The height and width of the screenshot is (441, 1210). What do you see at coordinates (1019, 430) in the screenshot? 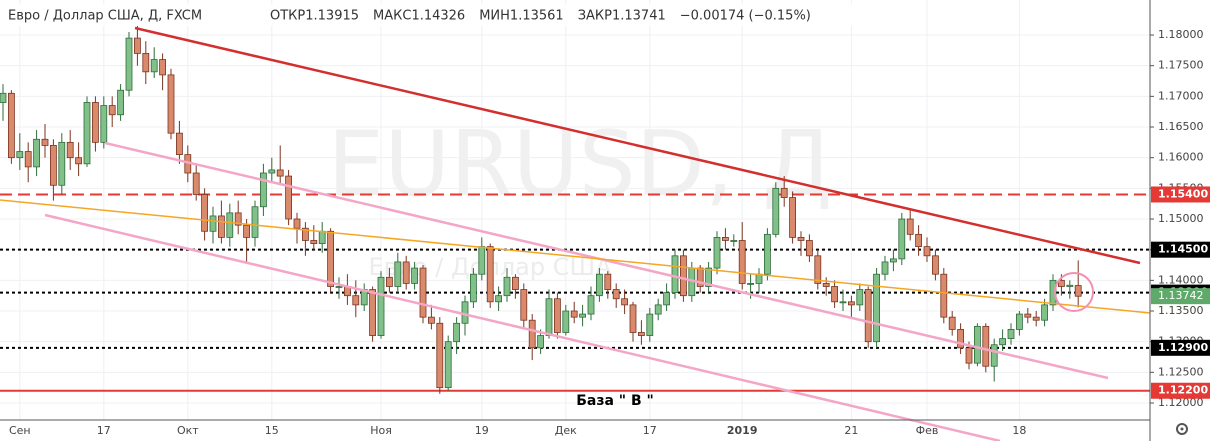
I see `x-tick-label: 18` at bounding box center [1019, 430].